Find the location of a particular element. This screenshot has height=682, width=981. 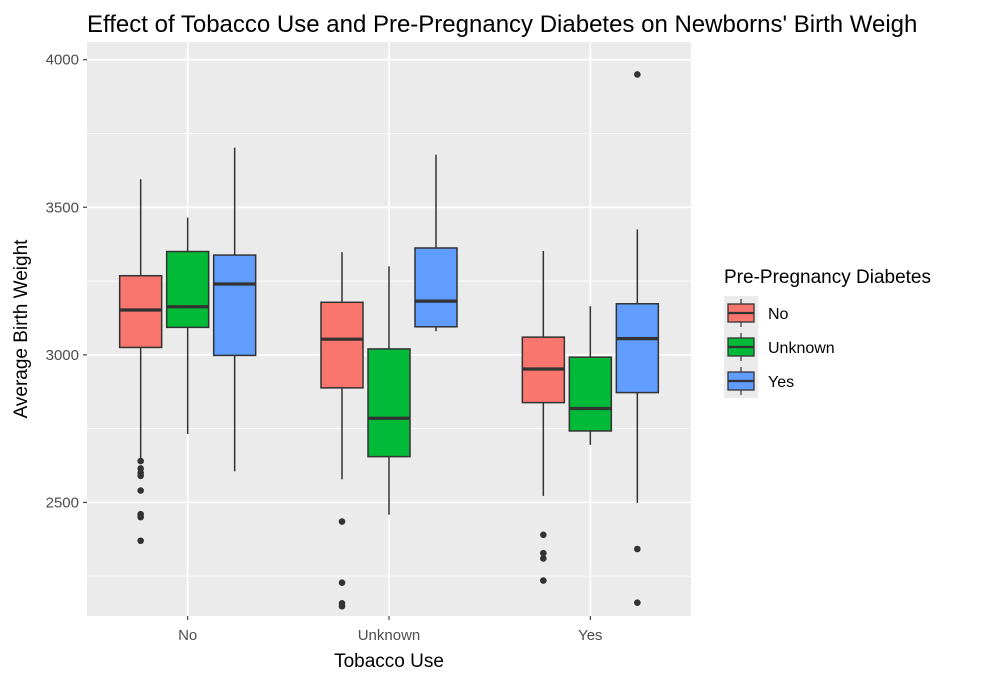

box-yes-no is located at coordinates (234, 309).